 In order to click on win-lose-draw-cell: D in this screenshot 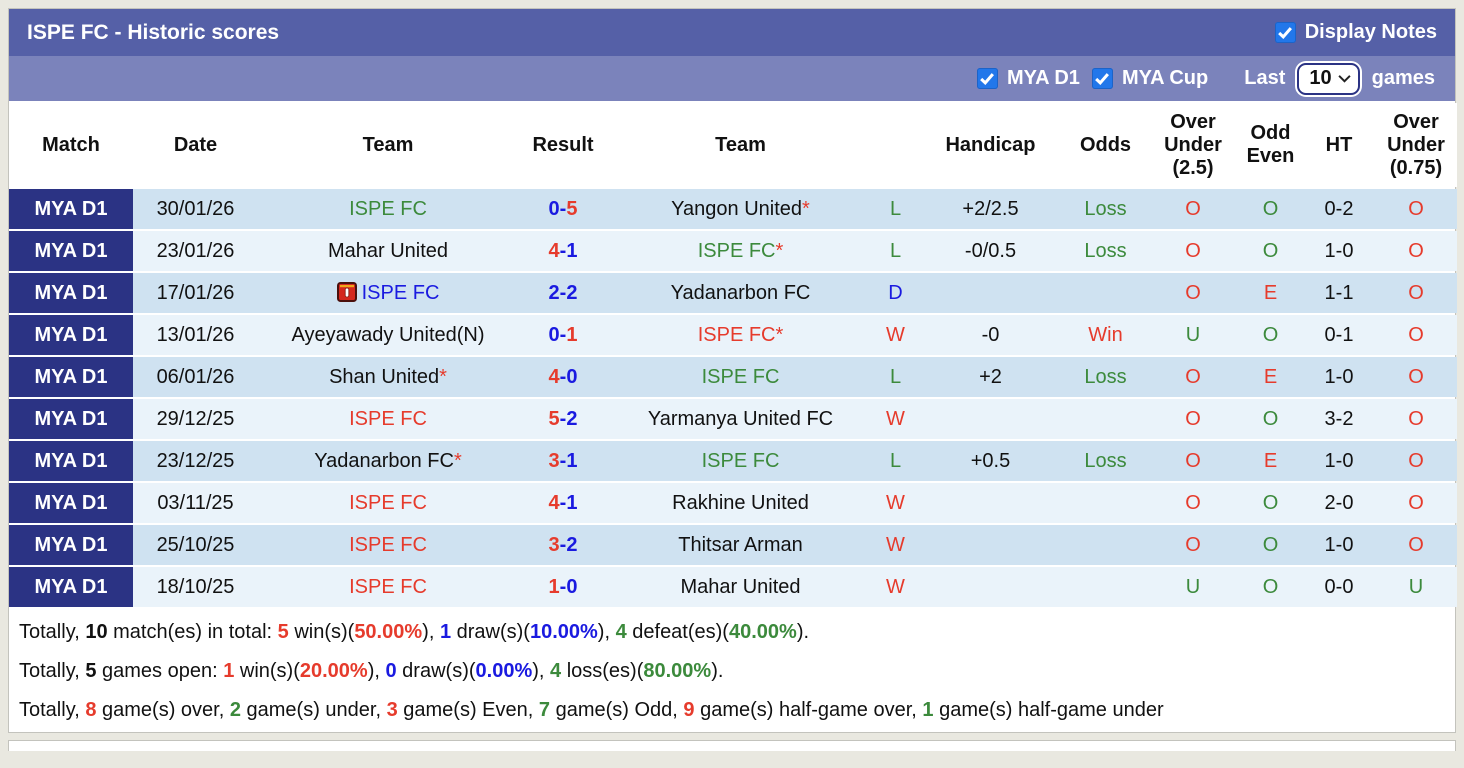, I will do `click(895, 293)`.